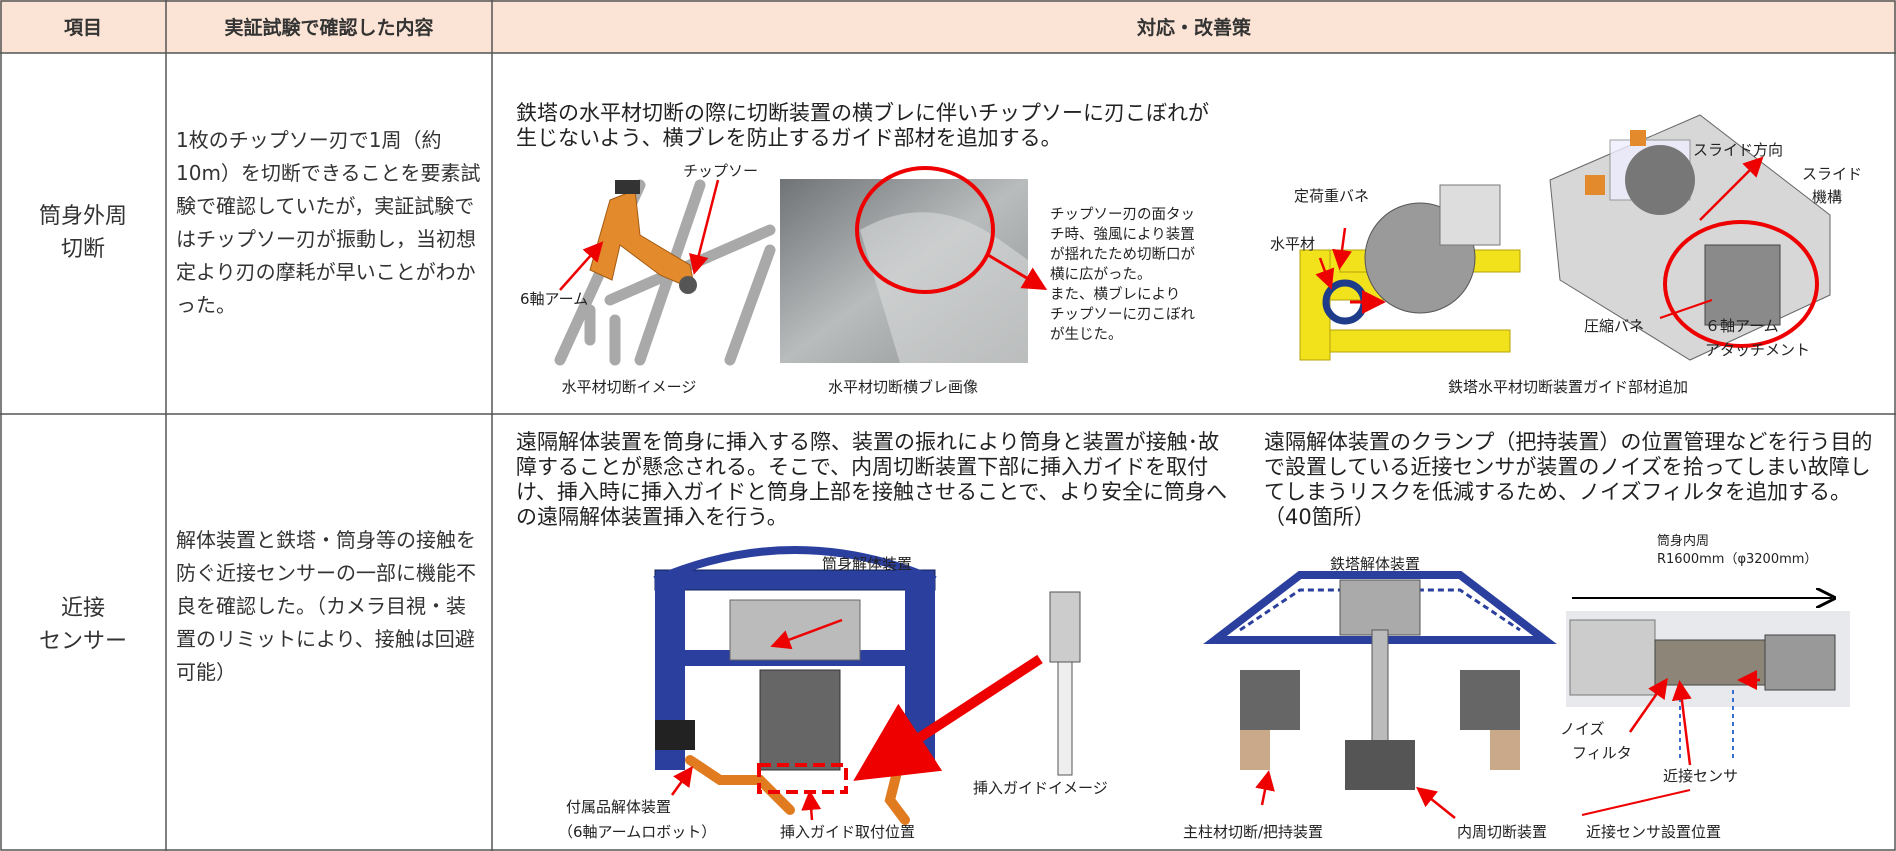  What do you see at coordinates (1375, 564) in the screenshot?
I see `label: 鉄塔解体装置` at bounding box center [1375, 564].